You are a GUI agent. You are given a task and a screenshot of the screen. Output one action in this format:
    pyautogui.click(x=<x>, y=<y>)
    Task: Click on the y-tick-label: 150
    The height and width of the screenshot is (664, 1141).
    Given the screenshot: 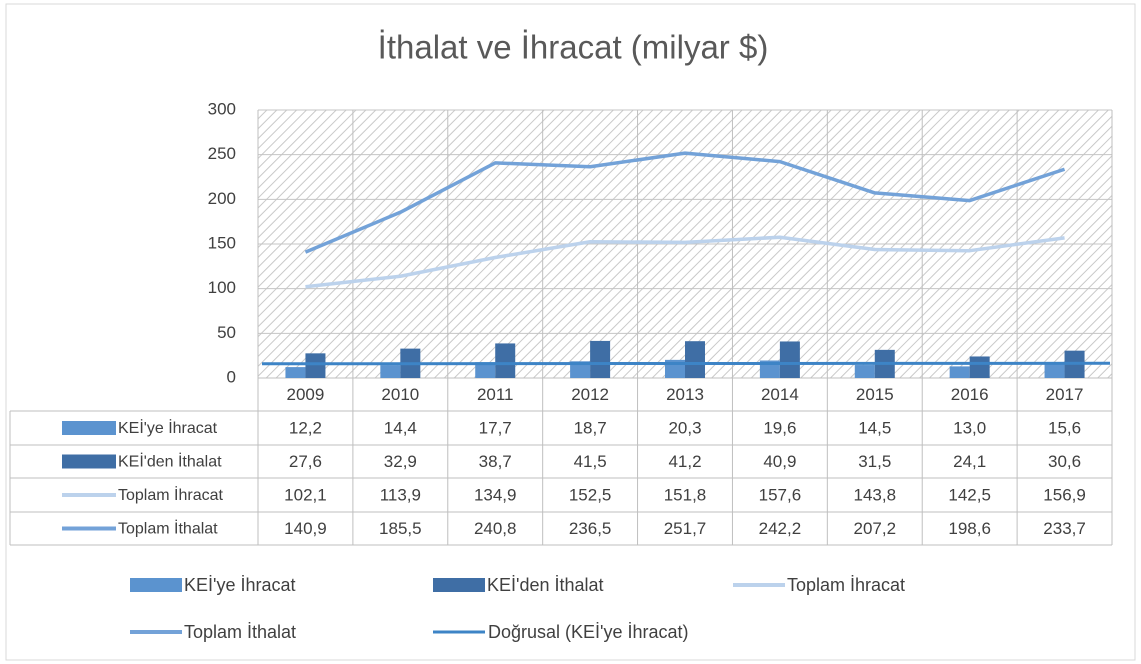 What is the action you would take?
    pyautogui.click(x=222, y=242)
    